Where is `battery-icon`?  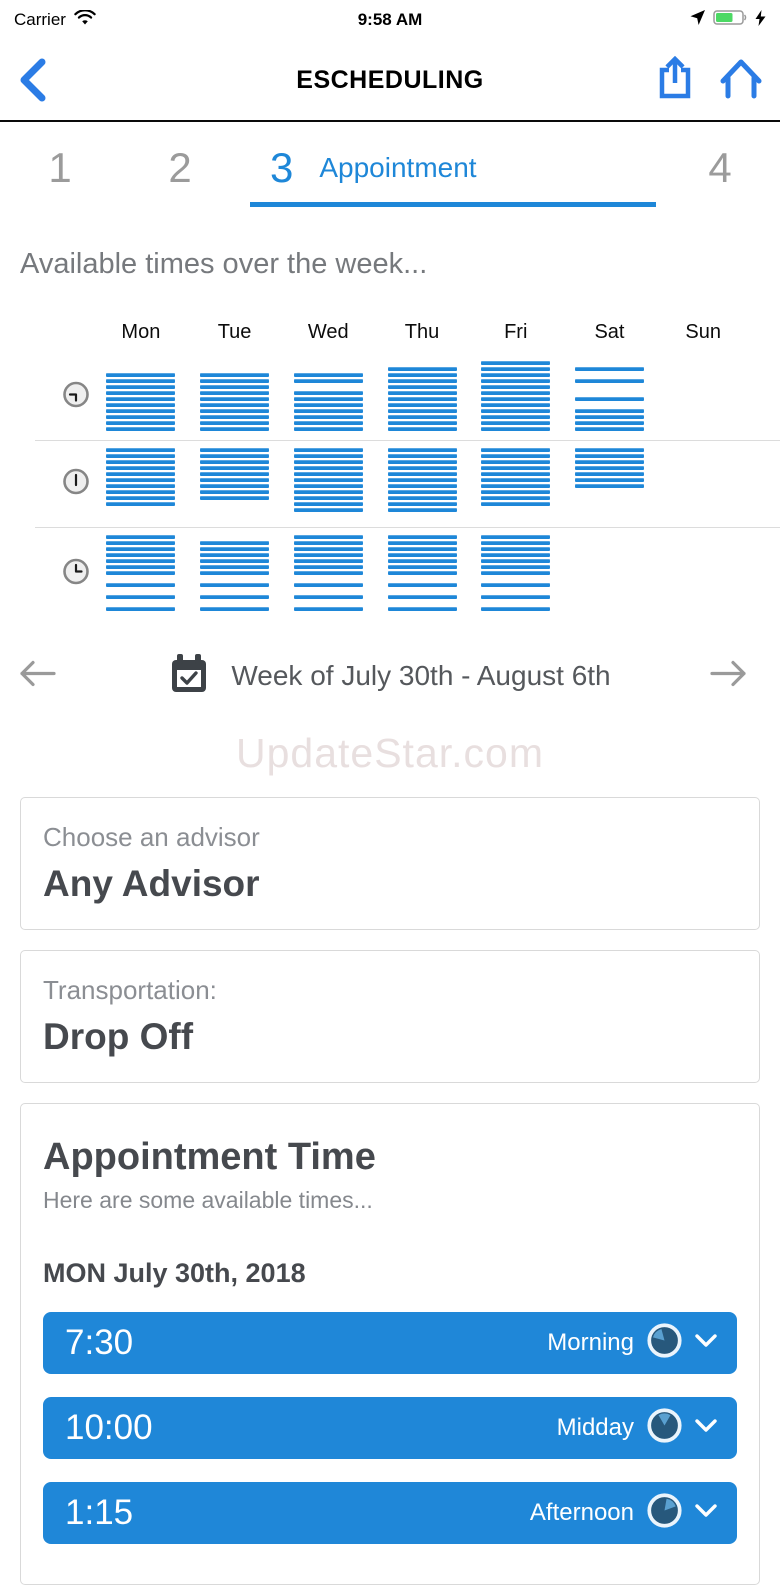 battery-icon is located at coordinates (730, 20).